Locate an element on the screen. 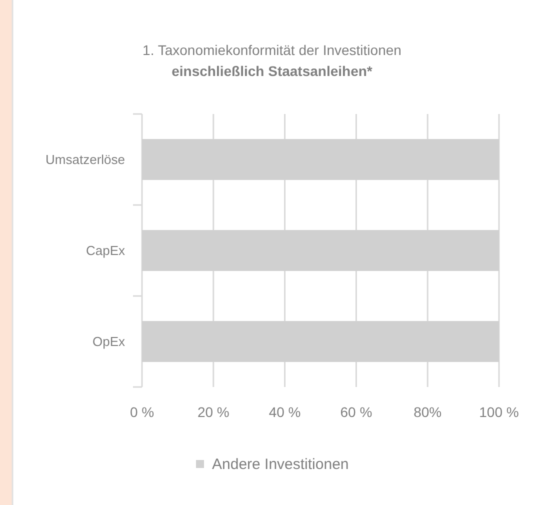 This screenshot has width=543, height=505. y-tick-label: CapEx is located at coordinates (106, 250).